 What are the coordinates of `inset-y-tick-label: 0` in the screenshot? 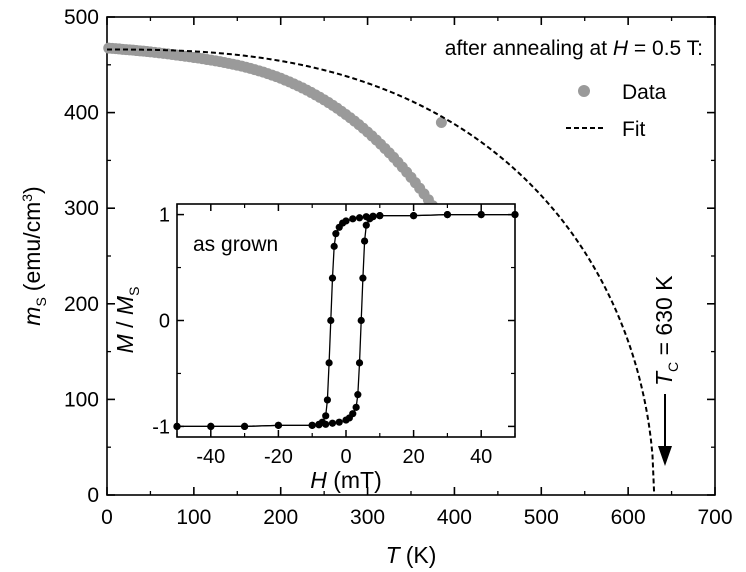 It's located at (164, 322).